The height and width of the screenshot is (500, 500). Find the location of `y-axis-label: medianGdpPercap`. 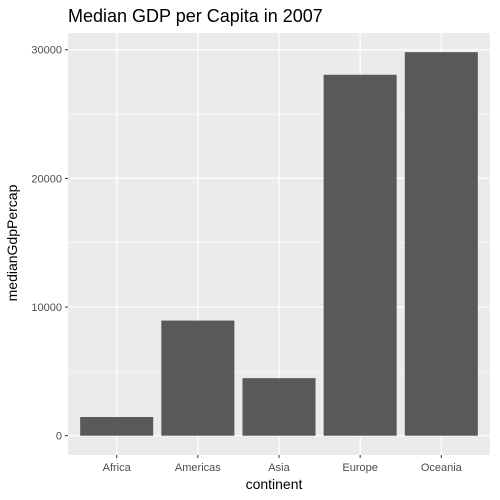

y-axis-label: medianGdpPercap is located at coordinates (12, 242).